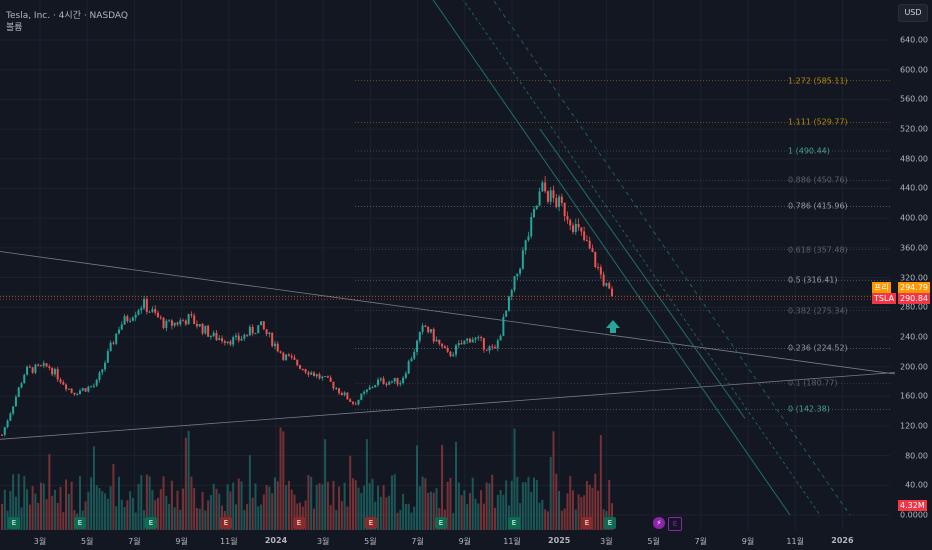 The width and height of the screenshot is (932, 550). What do you see at coordinates (323, 541) in the screenshot?
I see `time-tick-label: 3월` at bounding box center [323, 541].